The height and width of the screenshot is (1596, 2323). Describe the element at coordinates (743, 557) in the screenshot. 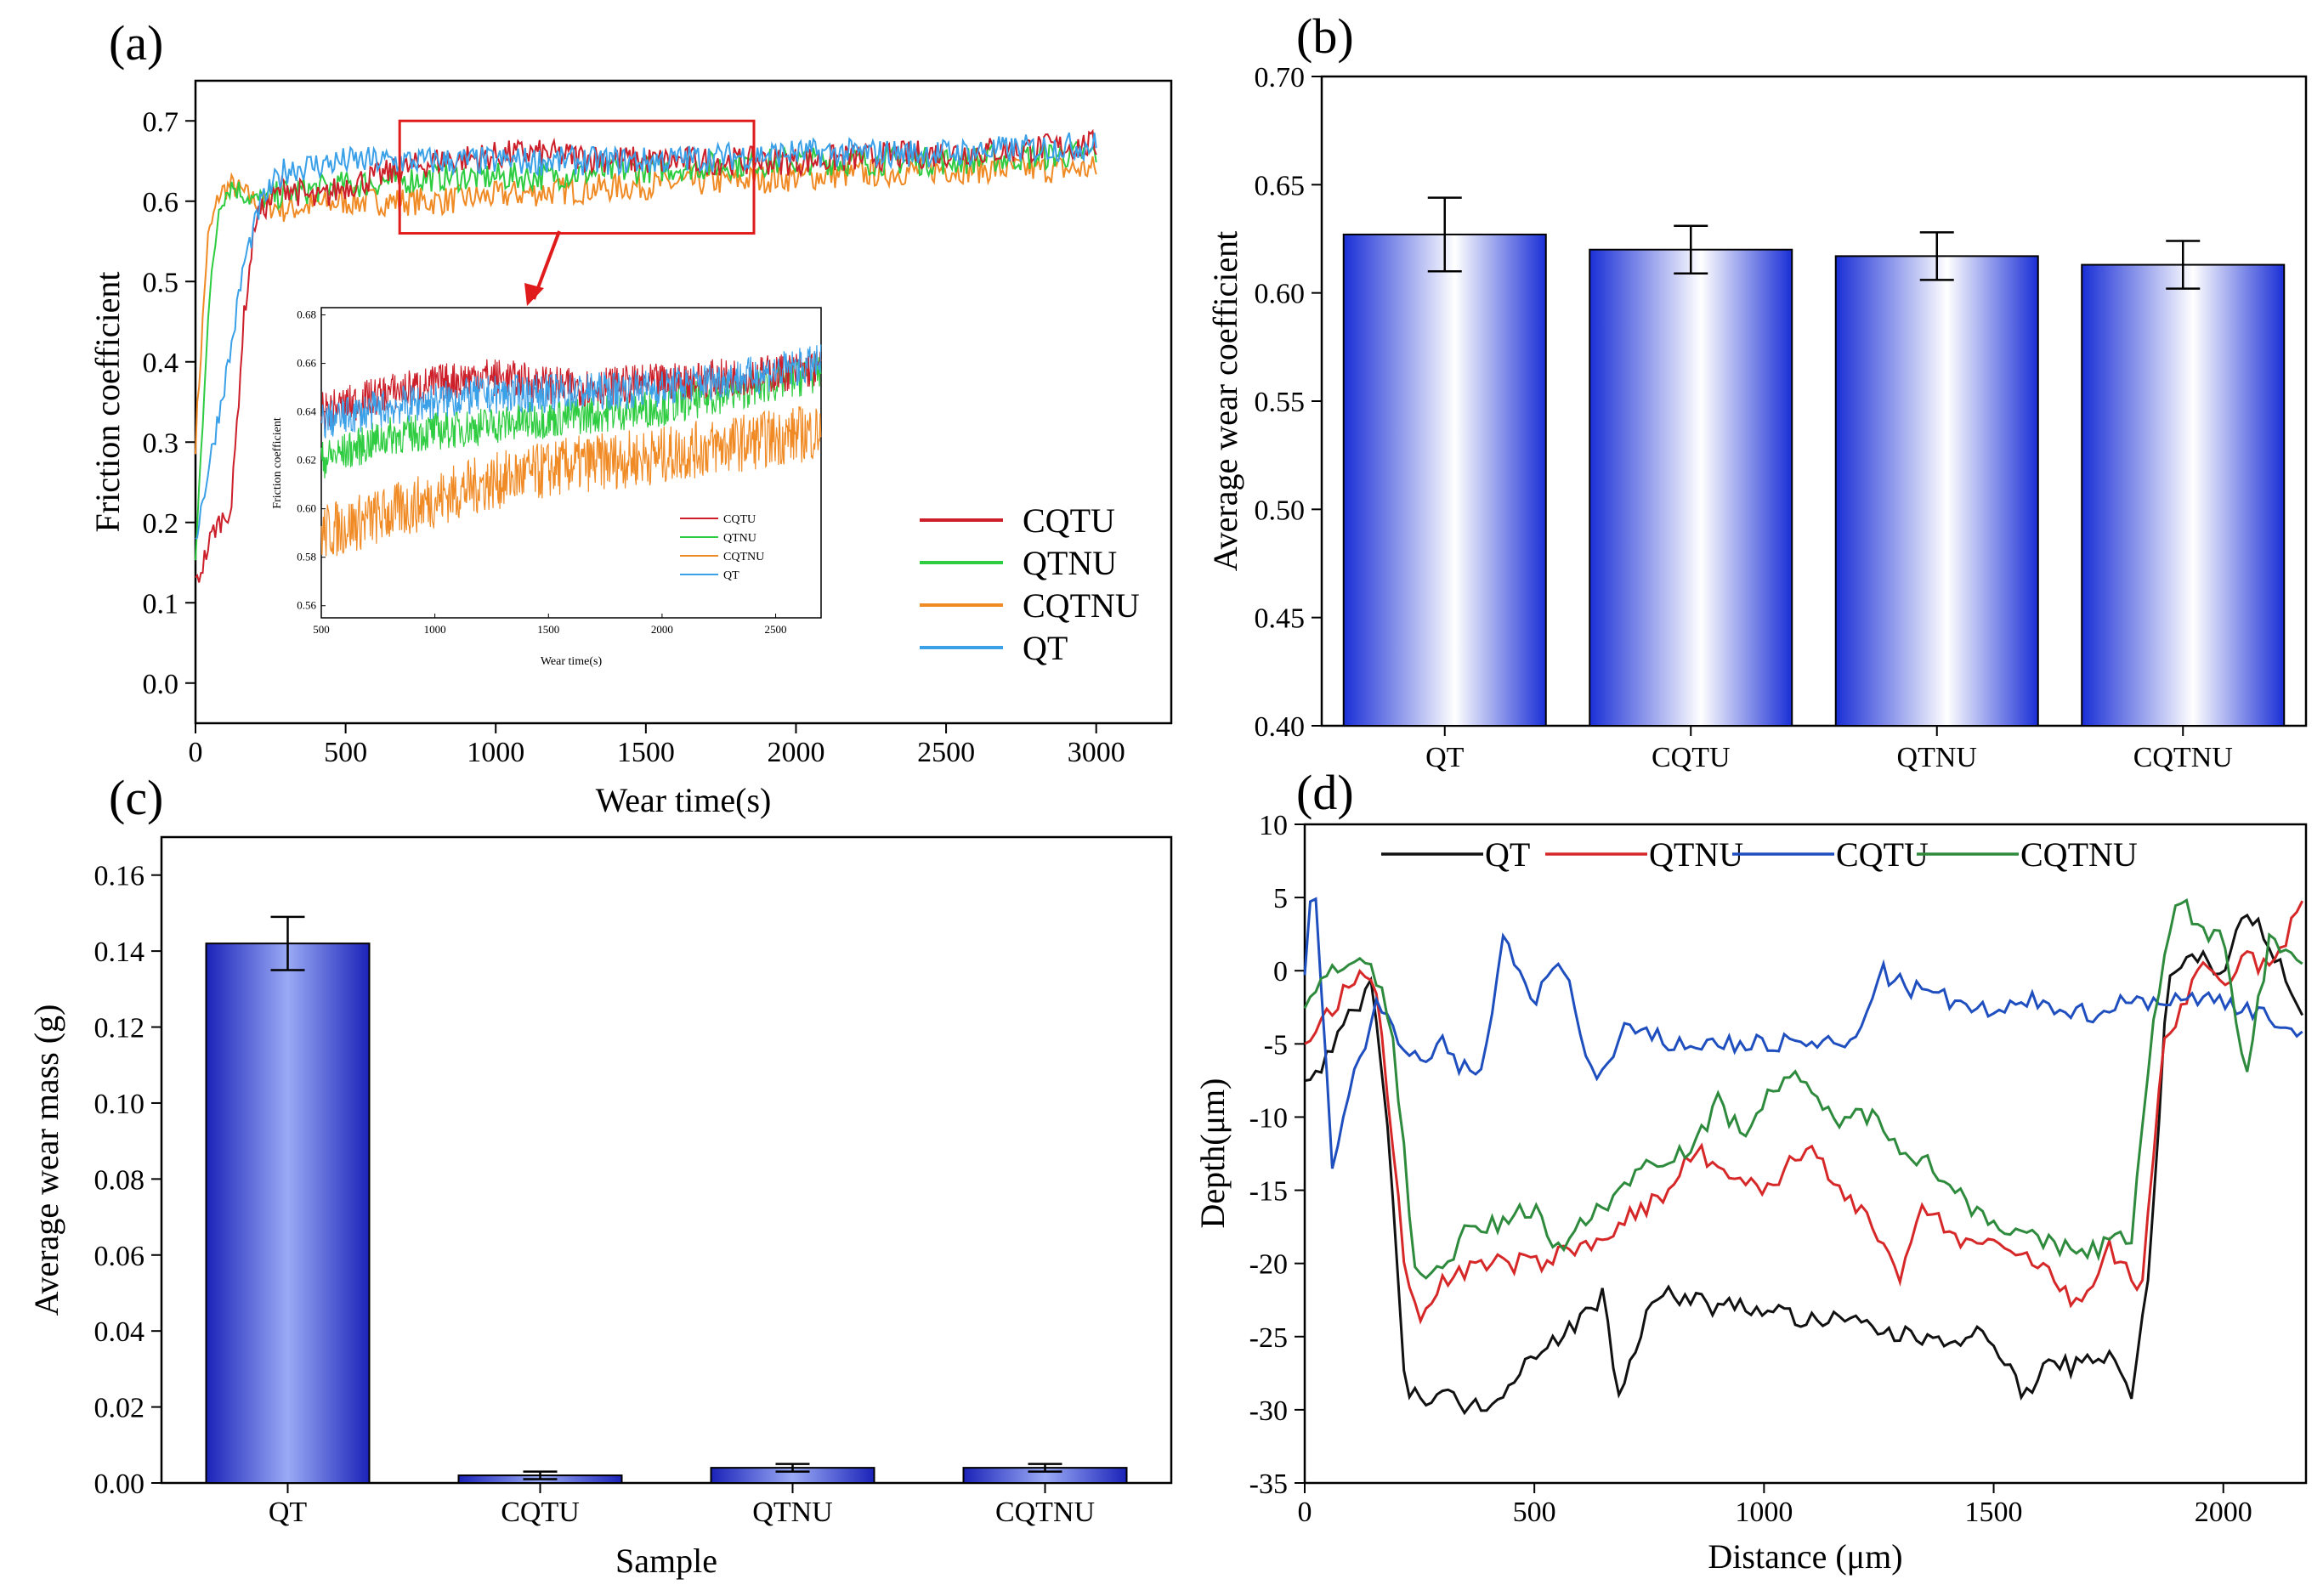

I see `inset-legend-label: CQTNU` at that location.